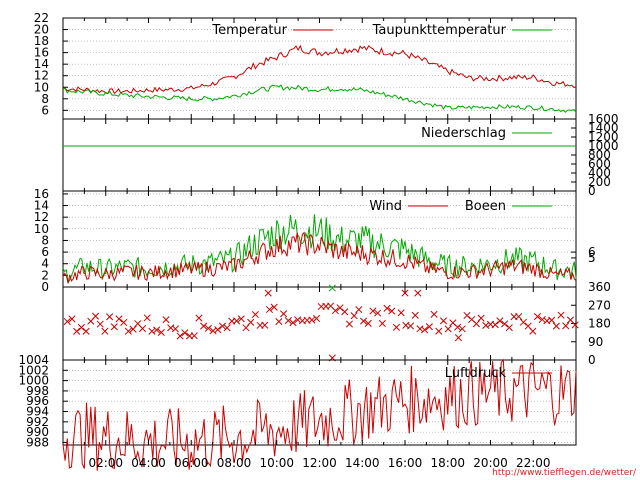  Describe the element at coordinates (319, 323) in the screenshot. I see `panel-frame` at that location.